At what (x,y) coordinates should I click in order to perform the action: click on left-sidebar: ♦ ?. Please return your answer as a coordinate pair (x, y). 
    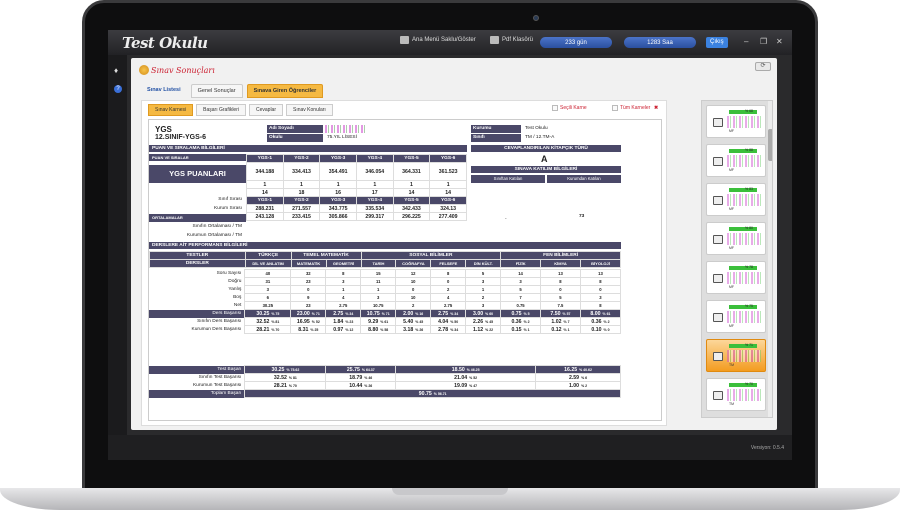
    Looking at the image, I should click on (117, 245).